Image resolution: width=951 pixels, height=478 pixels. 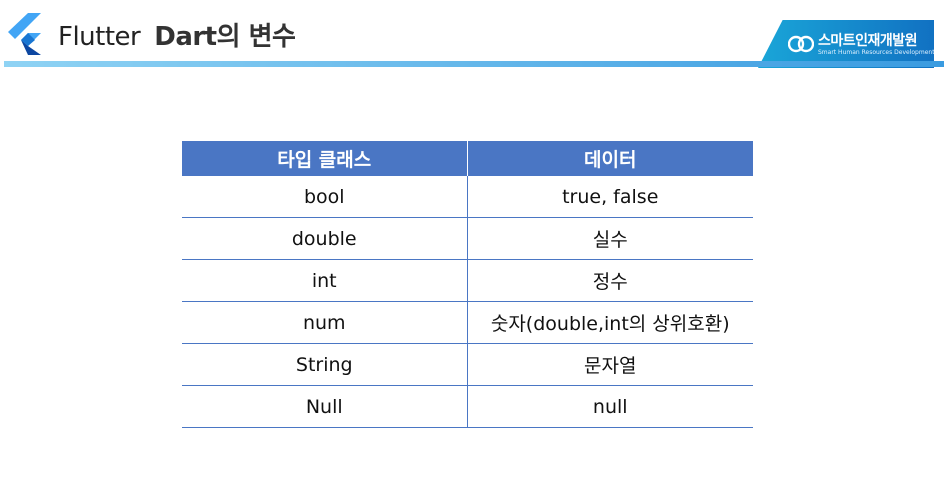 I want to click on brand-logo-icon, so click(x=801, y=44).